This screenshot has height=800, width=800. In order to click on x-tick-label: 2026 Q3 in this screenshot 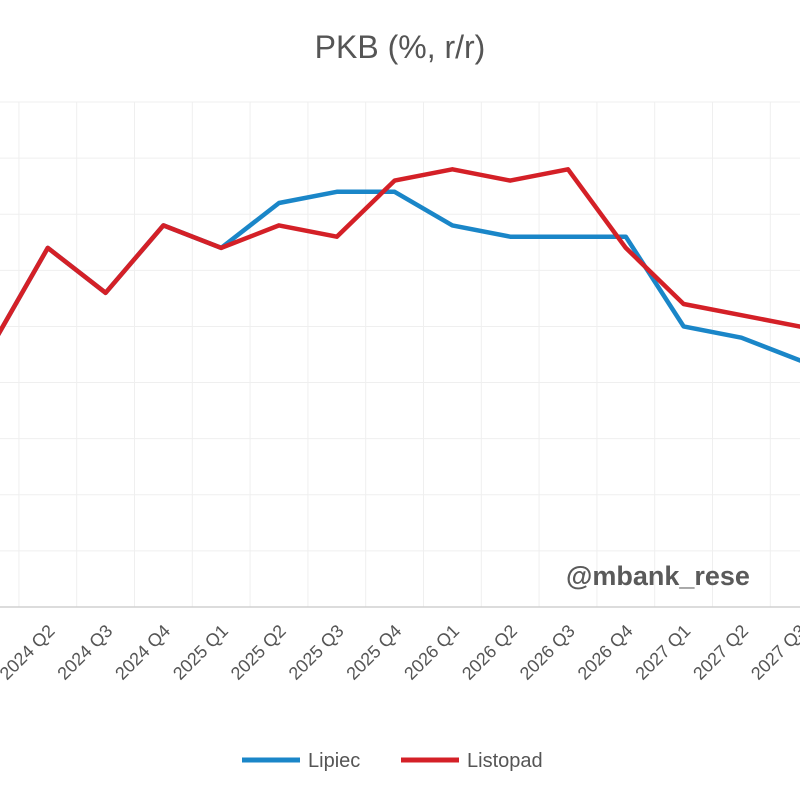, I will do `click(547, 652)`.